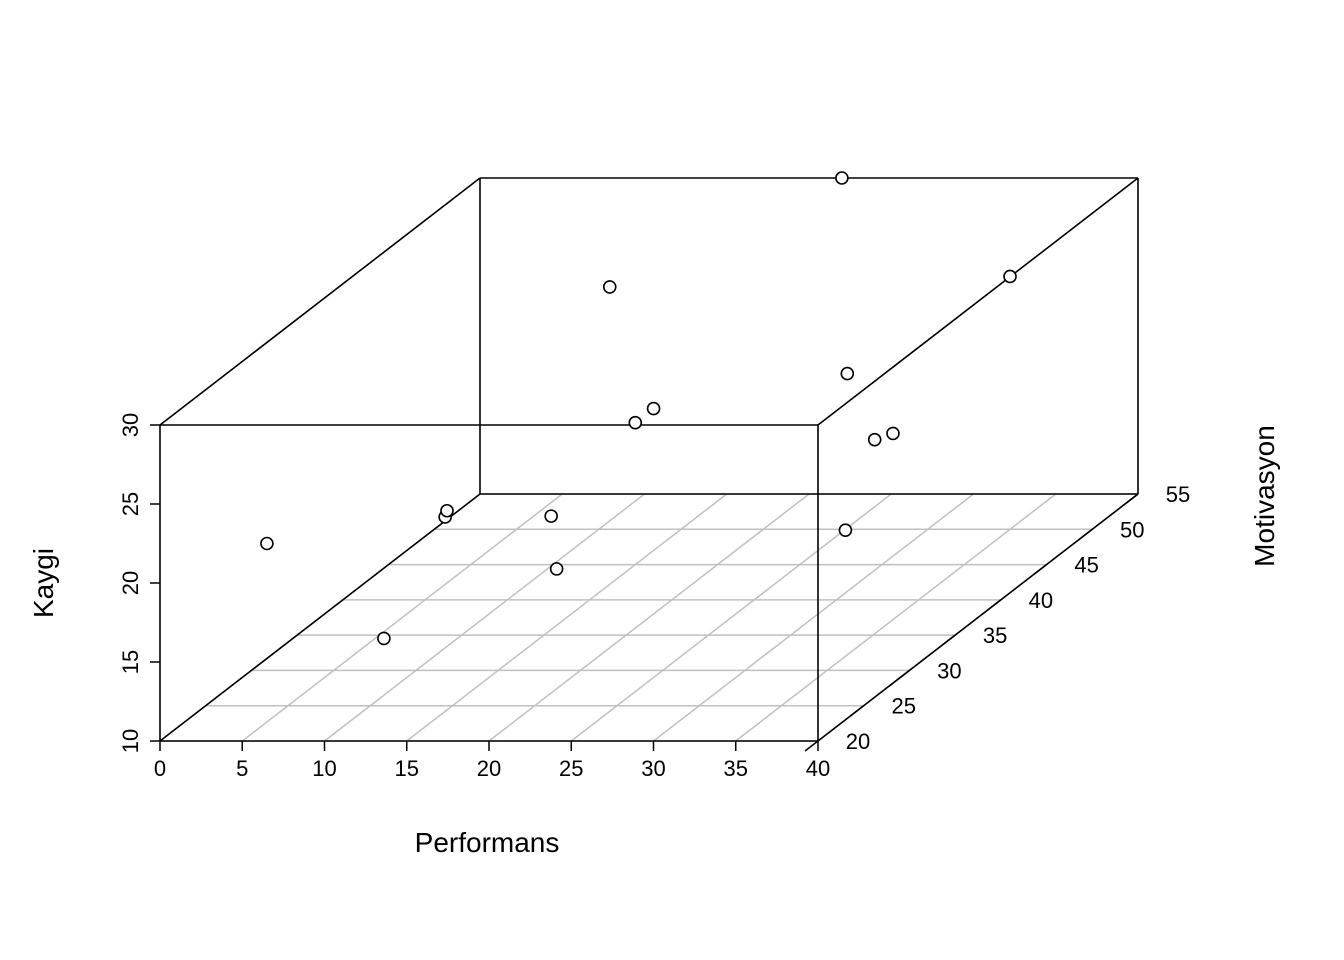 The height and width of the screenshot is (960, 1344). I want to click on x-tick-label: 10, so click(324, 768).